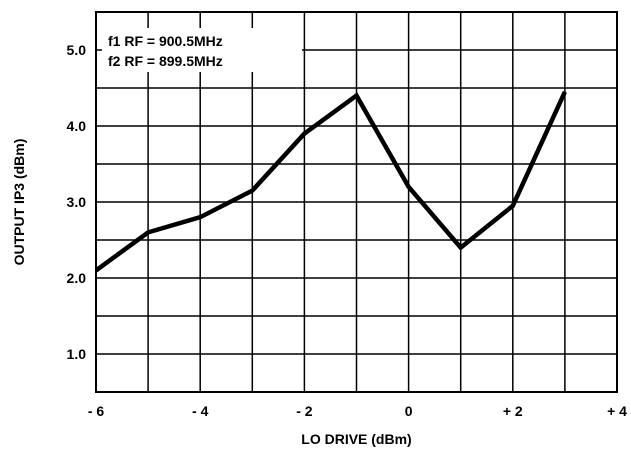  I want to click on x-tick-label: + 2, so click(513, 411).